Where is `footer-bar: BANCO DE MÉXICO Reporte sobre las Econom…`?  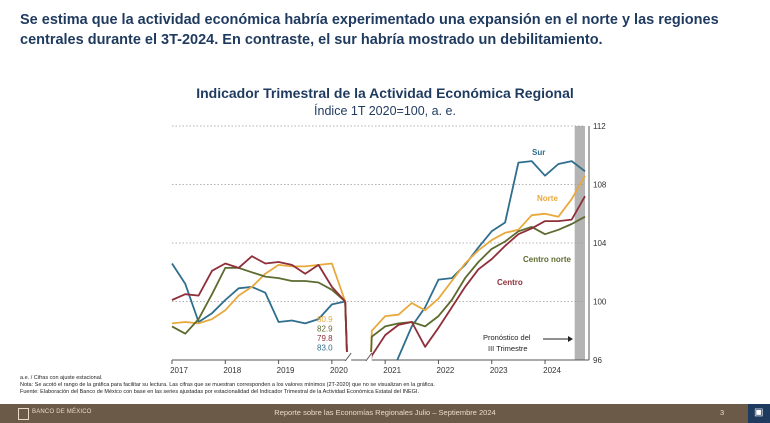 footer-bar: BANCO DE MÉXICO Reporte sobre las Econom… is located at coordinates (385, 413).